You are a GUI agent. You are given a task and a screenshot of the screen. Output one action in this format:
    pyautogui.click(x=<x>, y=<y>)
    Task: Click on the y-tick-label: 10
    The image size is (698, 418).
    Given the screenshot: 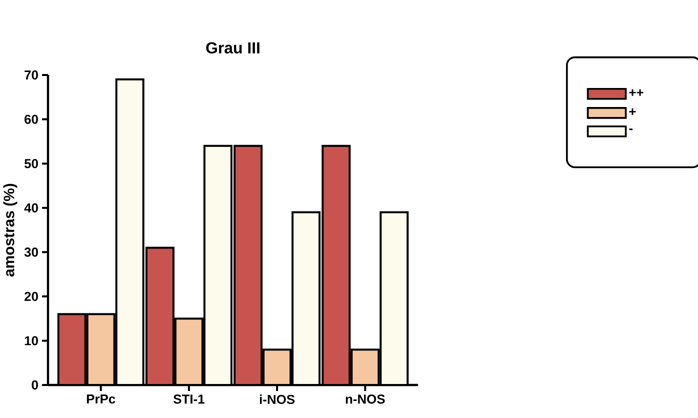 What is the action you would take?
    pyautogui.click(x=31, y=341)
    